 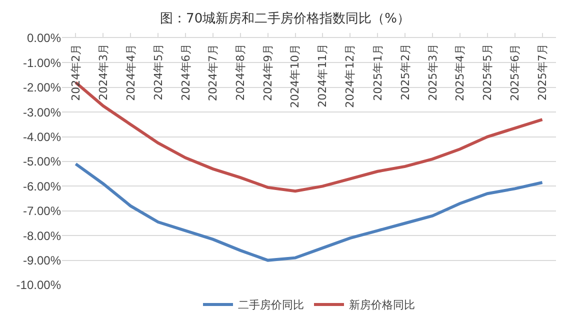 What do you see at coordinates (377, 72) in the screenshot?
I see `x-tick-label: 2025年1月` at bounding box center [377, 72].